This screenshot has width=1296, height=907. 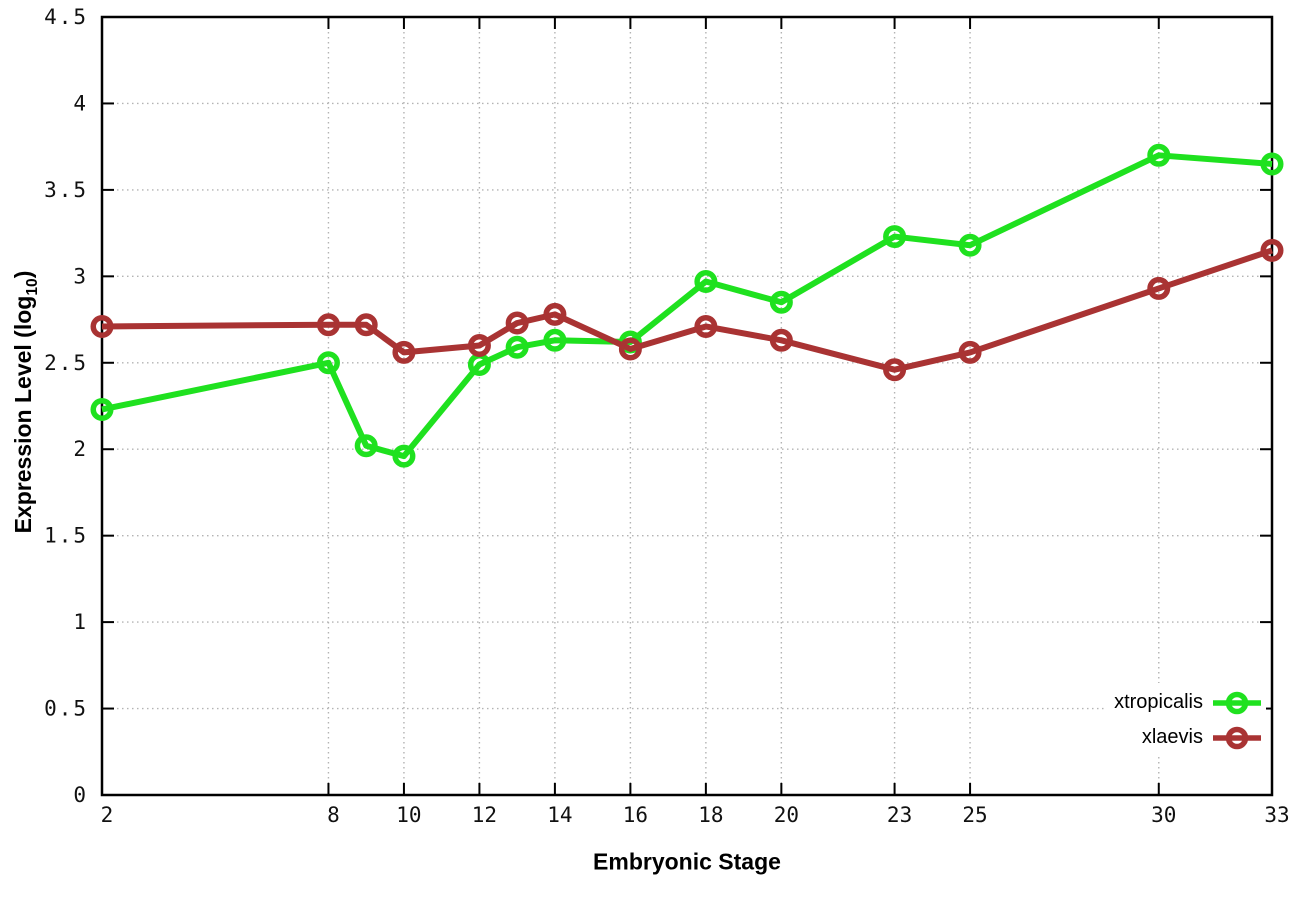 I want to click on legend-label-xtropicalis: xtropicalis, so click(x=1158, y=702).